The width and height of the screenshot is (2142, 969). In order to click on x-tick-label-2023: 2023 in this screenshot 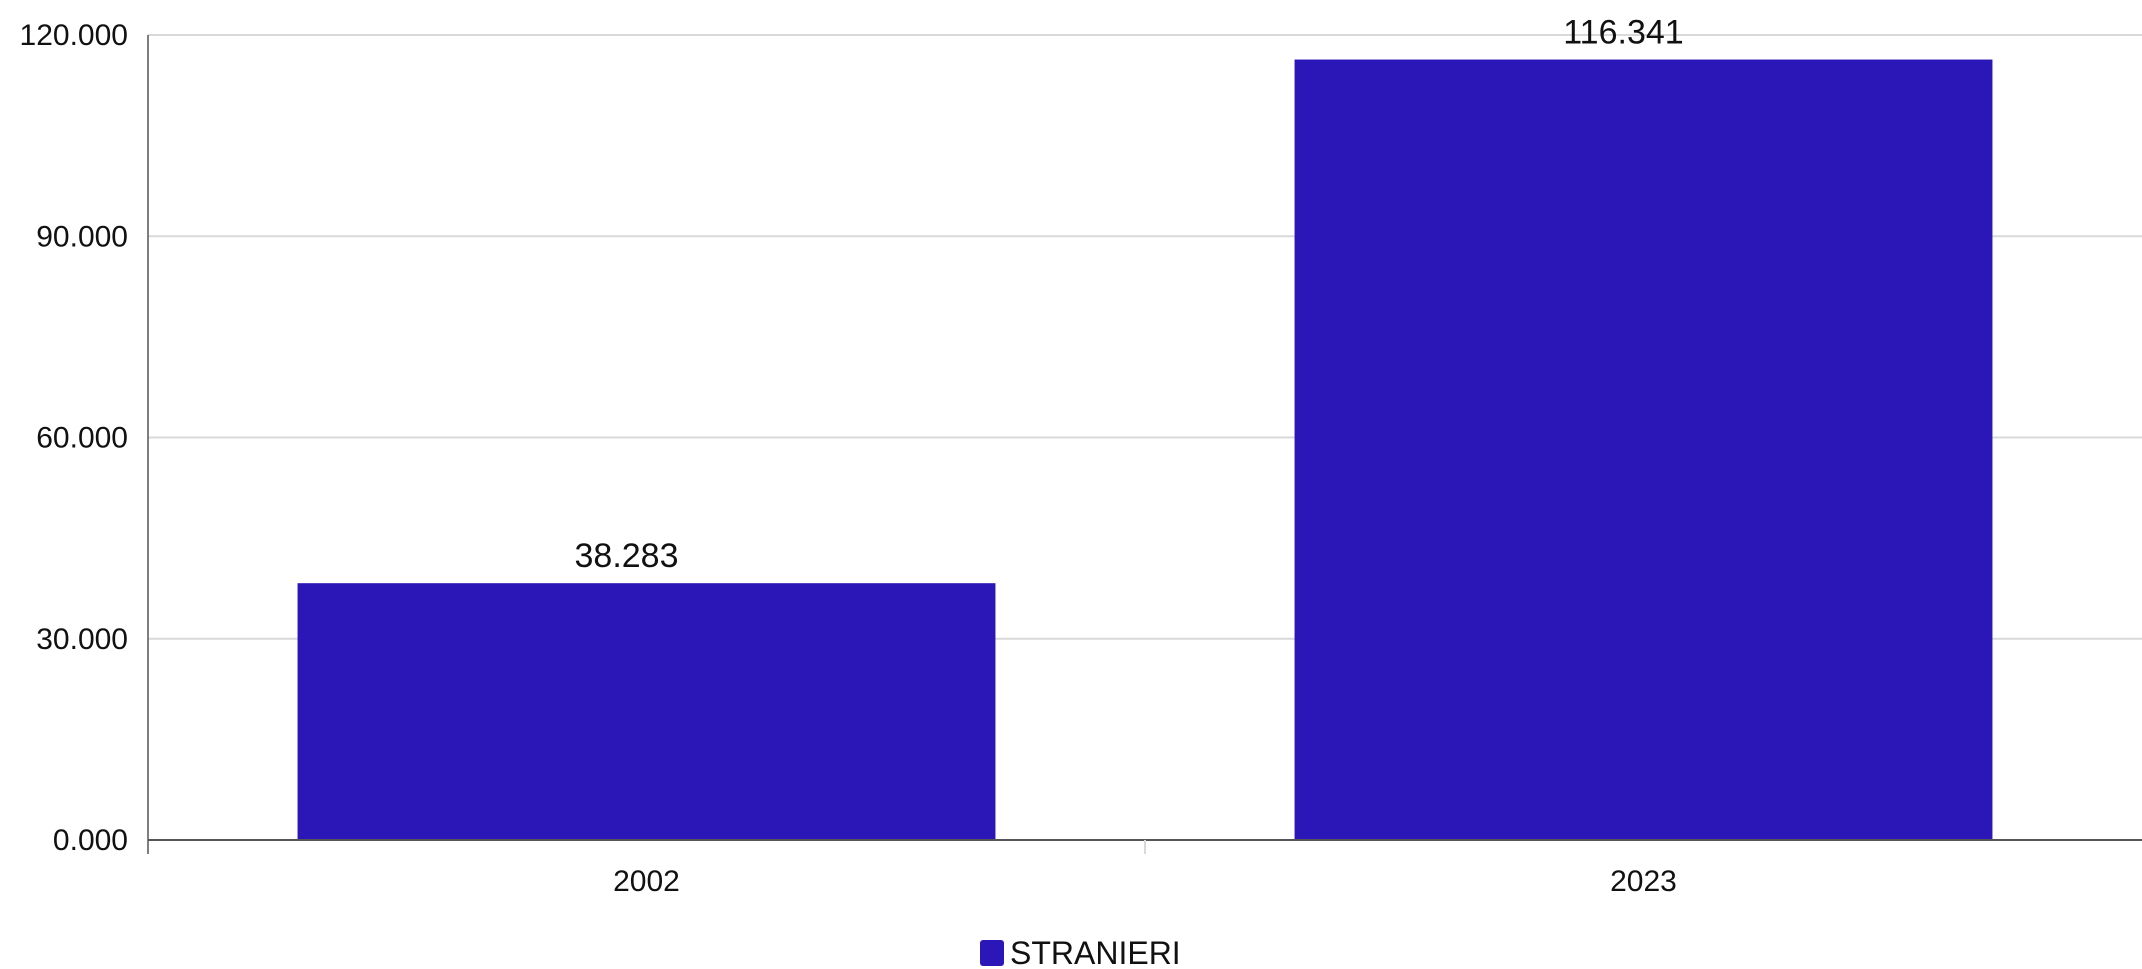, I will do `click(1643, 881)`.